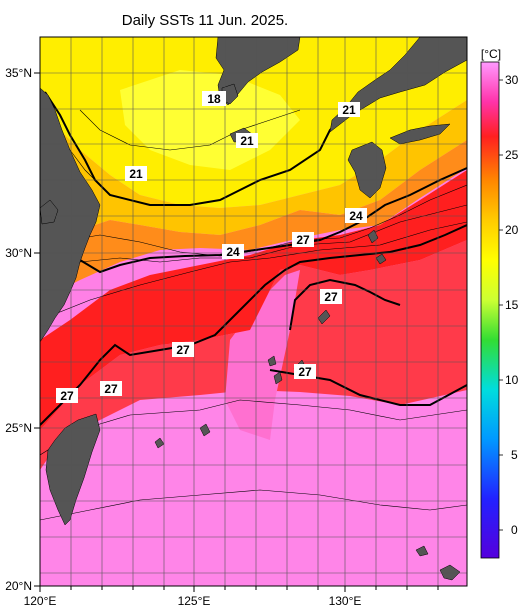  What do you see at coordinates (40, 601) in the screenshot?
I see `lon-label-120: 120°E` at bounding box center [40, 601].